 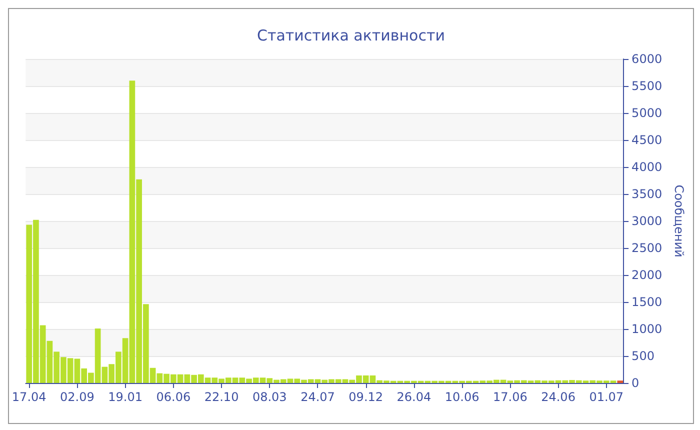 What do you see at coordinates (647, 329) in the screenshot?
I see `y-tick-label: 1000` at bounding box center [647, 329].